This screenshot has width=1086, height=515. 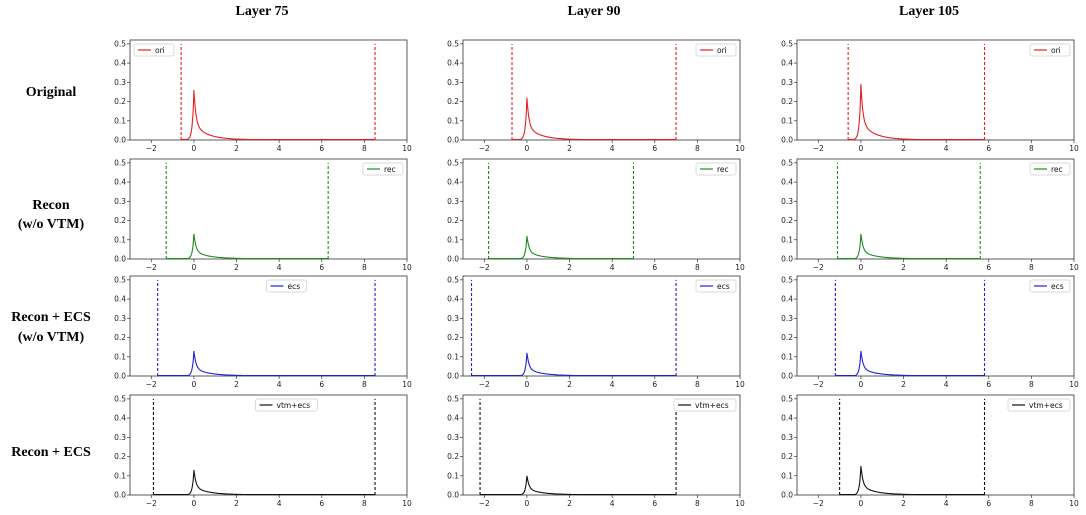 I want to click on legend: ori, so click(x=154, y=50).